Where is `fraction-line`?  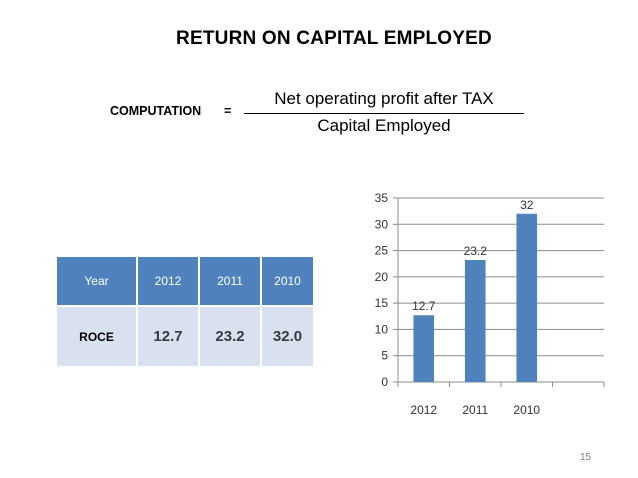
fraction-line is located at coordinates (384, 113).